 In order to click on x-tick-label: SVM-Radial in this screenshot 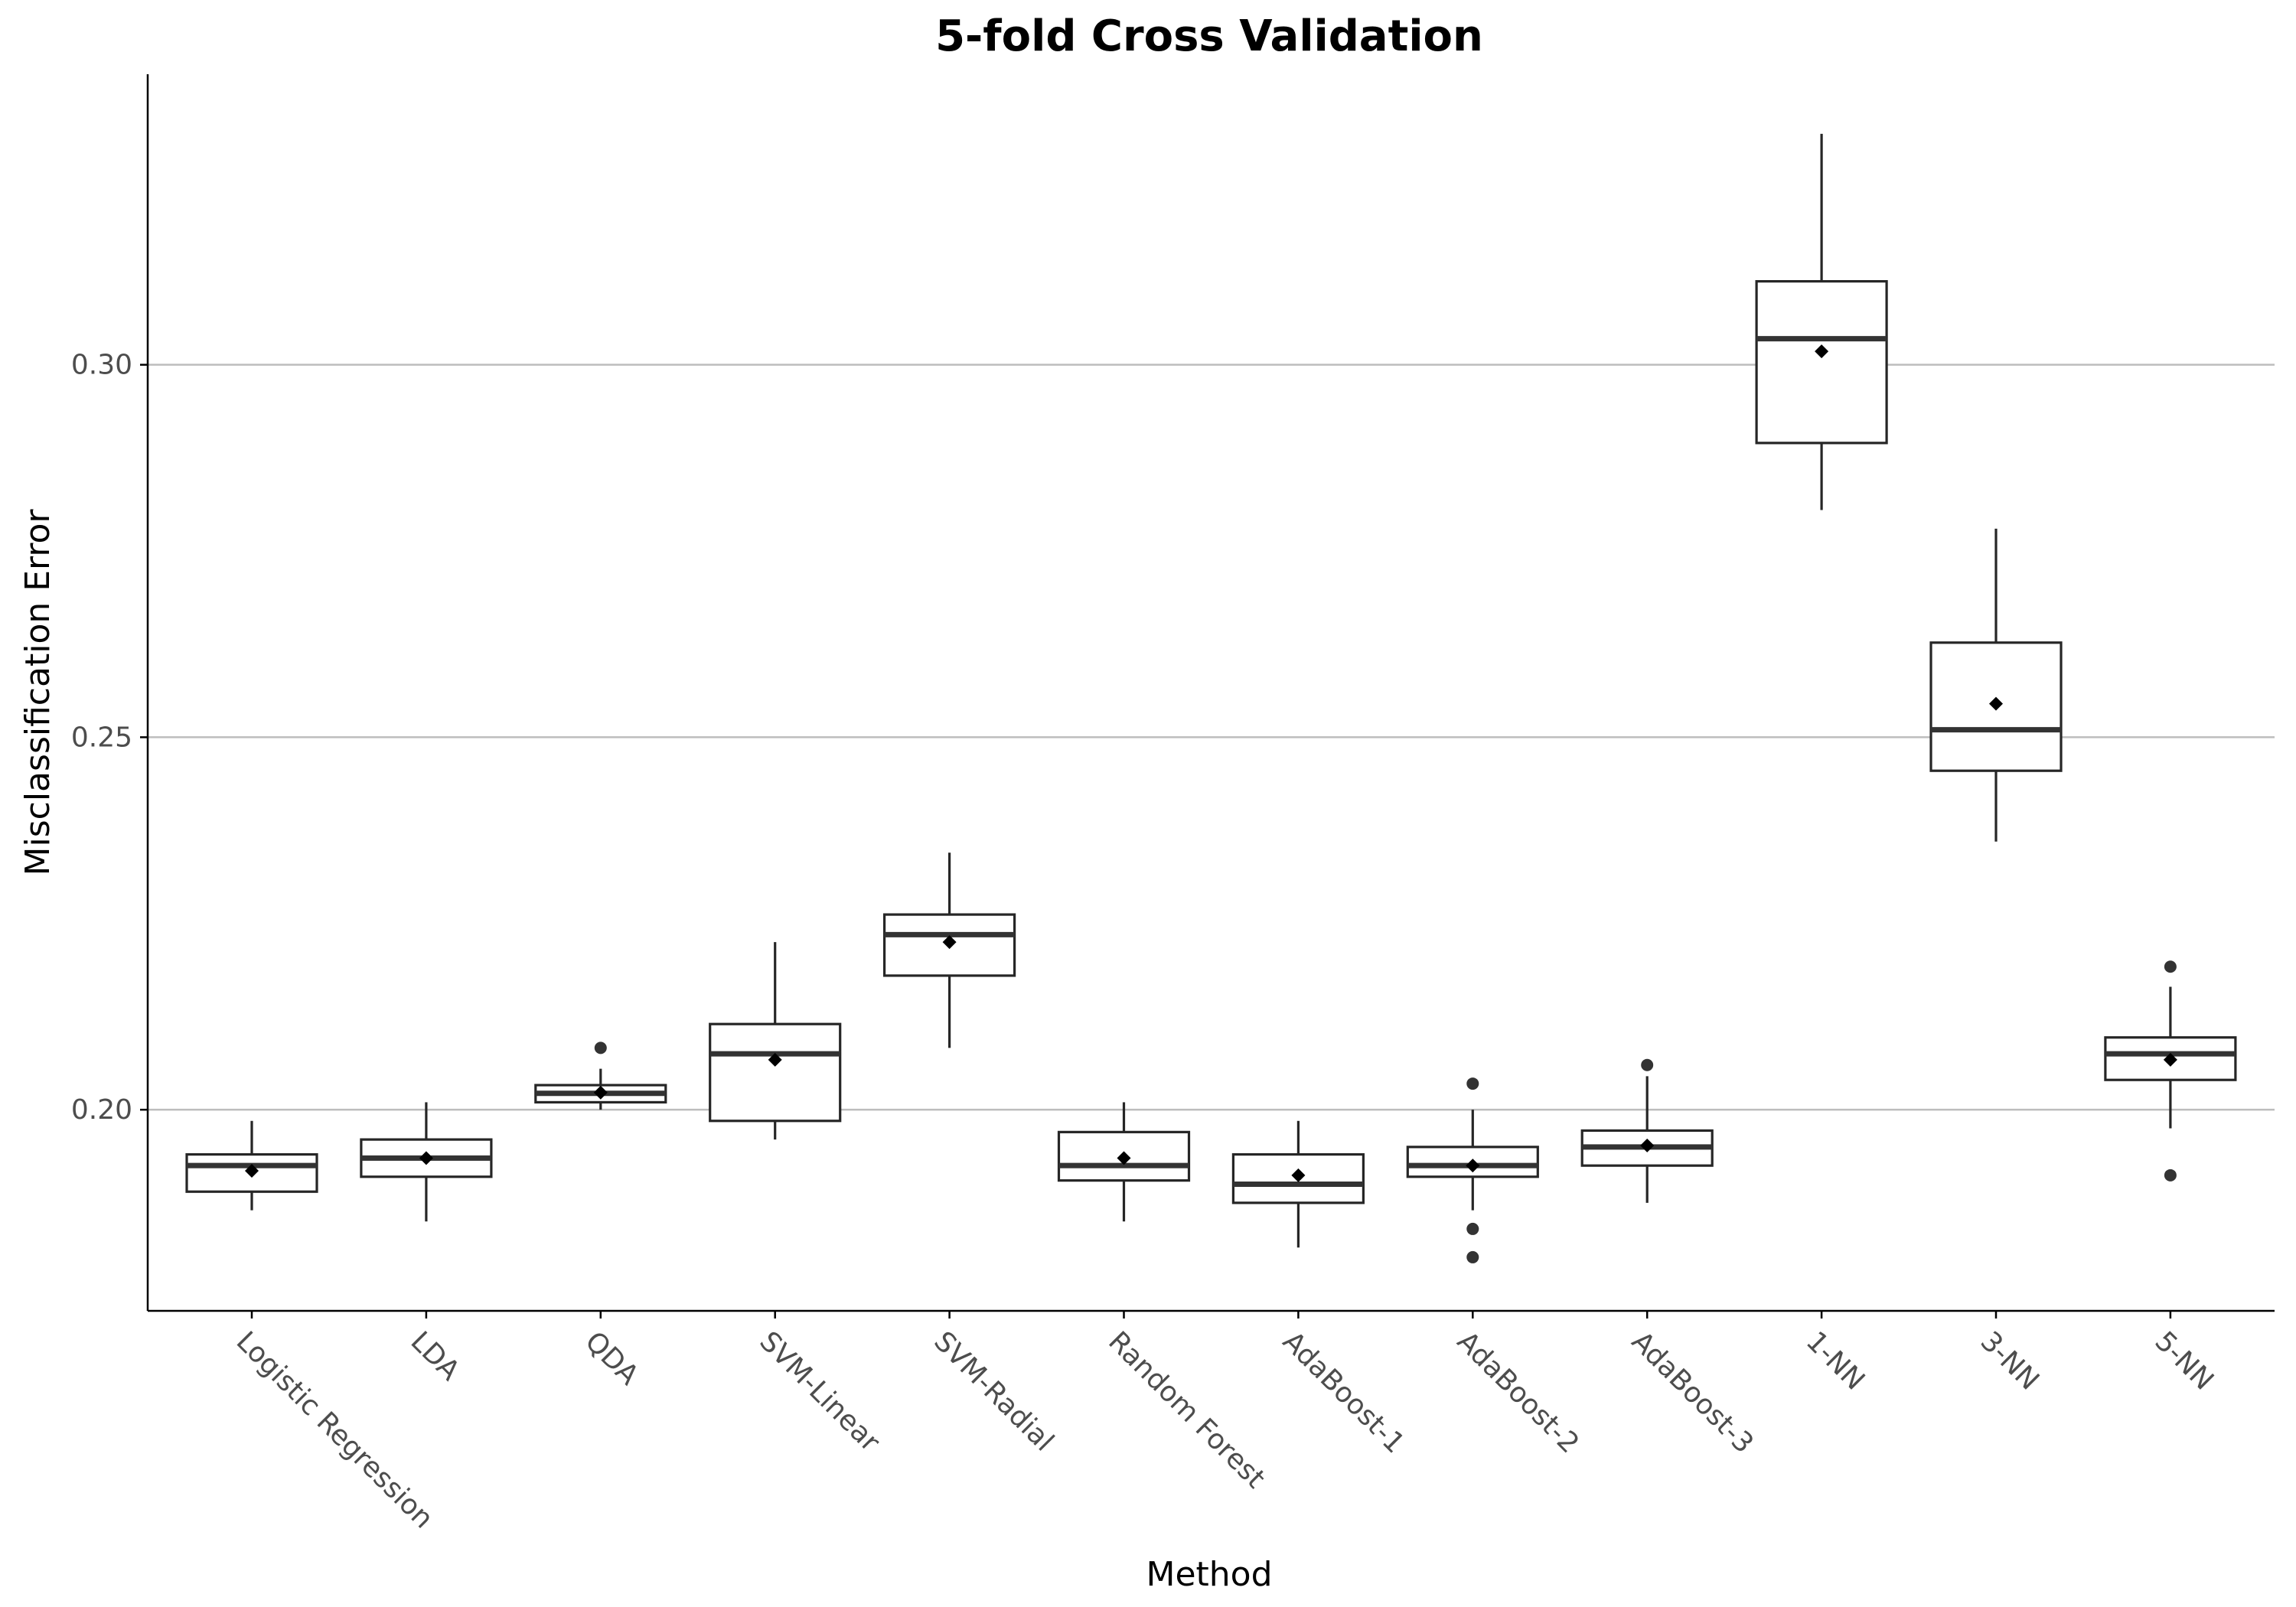, I will do `click(993, 1391)`.